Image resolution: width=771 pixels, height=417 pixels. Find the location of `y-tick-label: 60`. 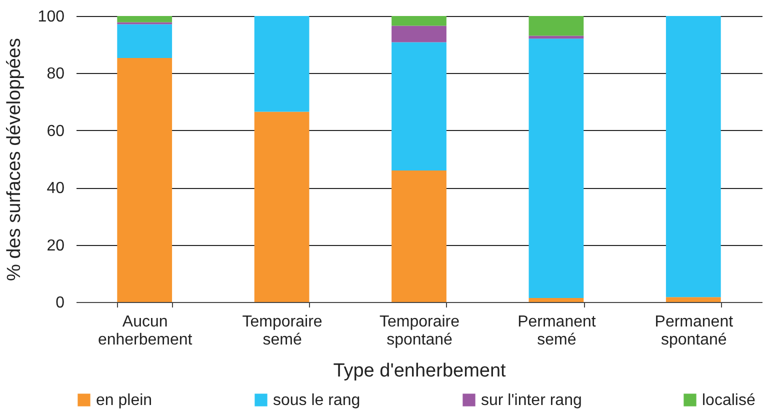

y-tick-label: 60 is located at coordinates (55, 131).